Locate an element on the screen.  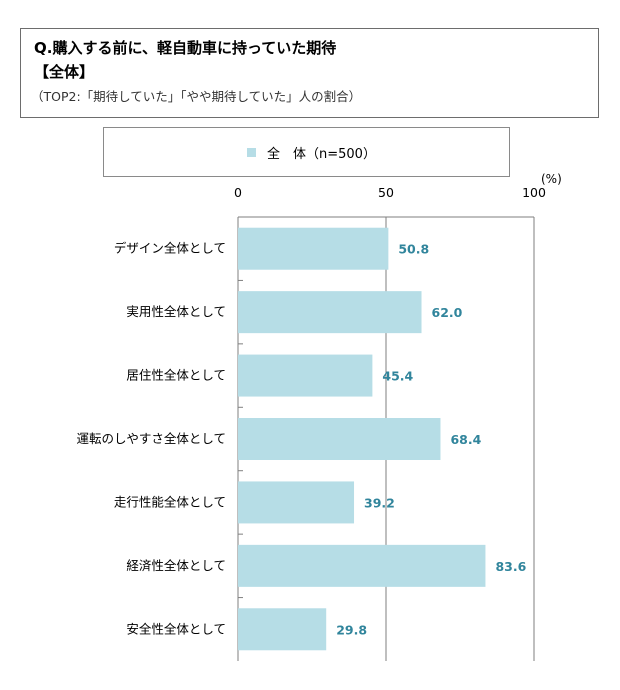
data-label: 62.0 is located at coordinates (447, 312).